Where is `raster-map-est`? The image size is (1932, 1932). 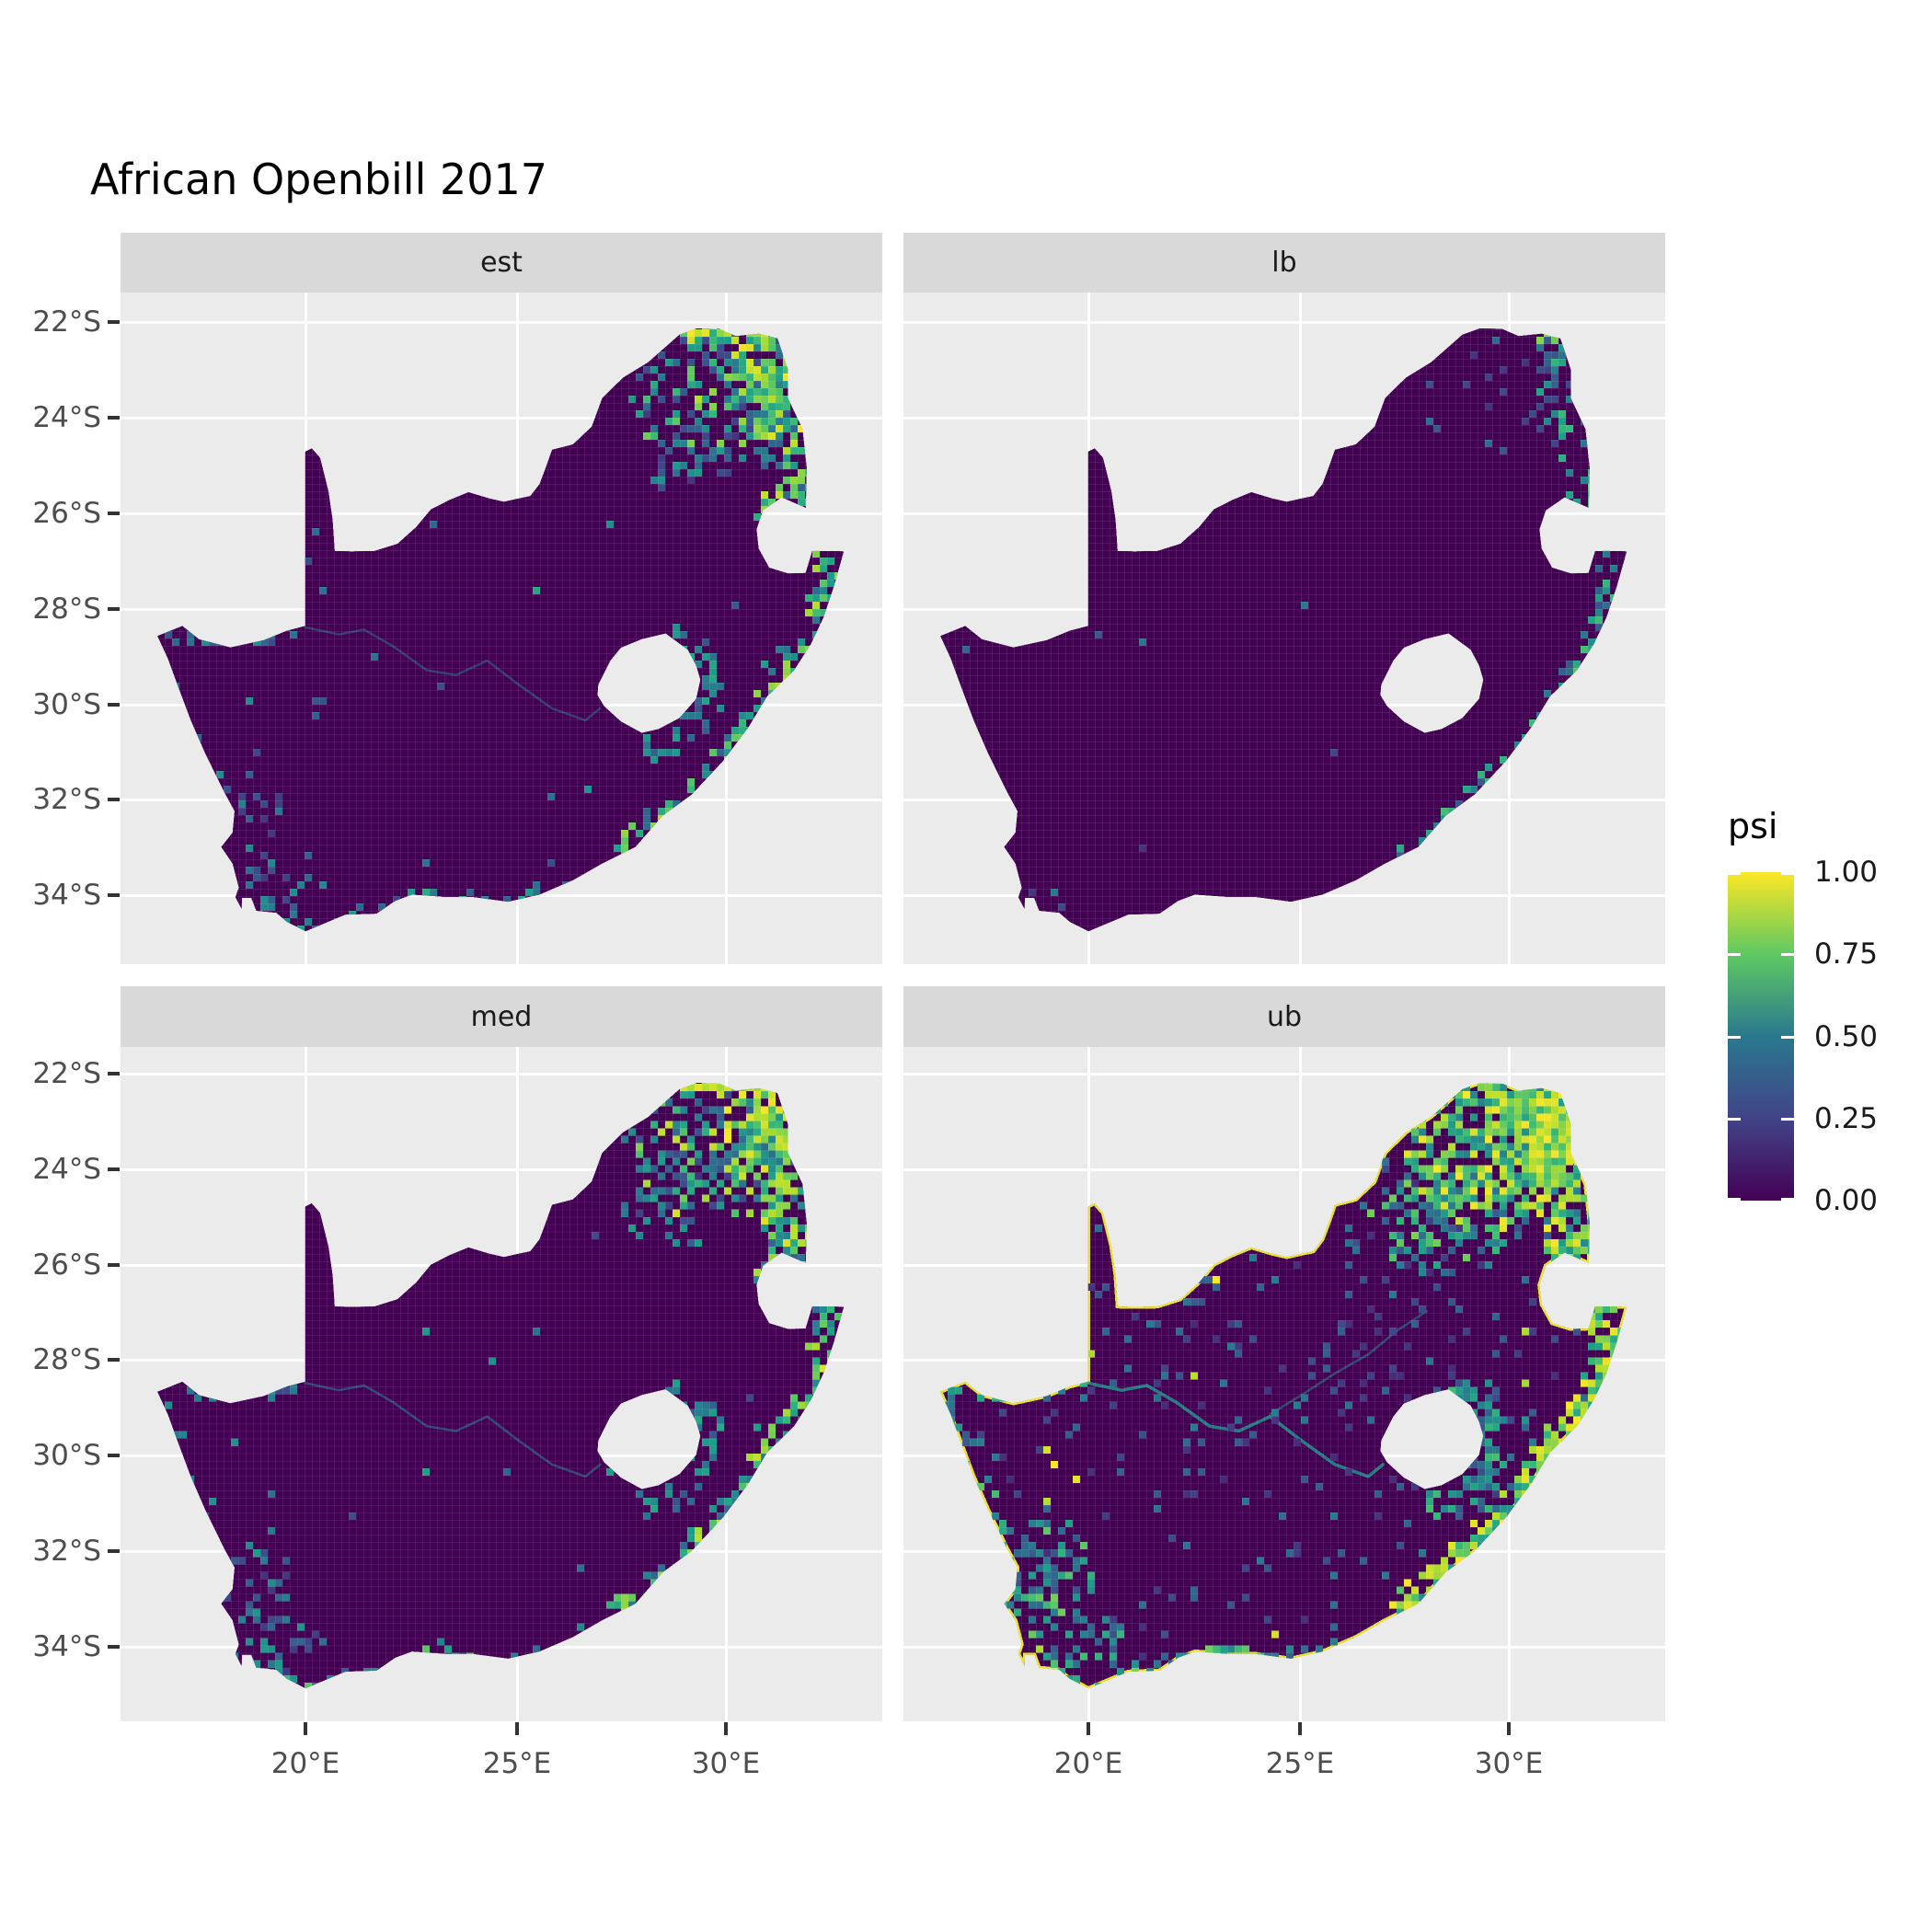 raster-map-est is located at coordinates (501, 630).